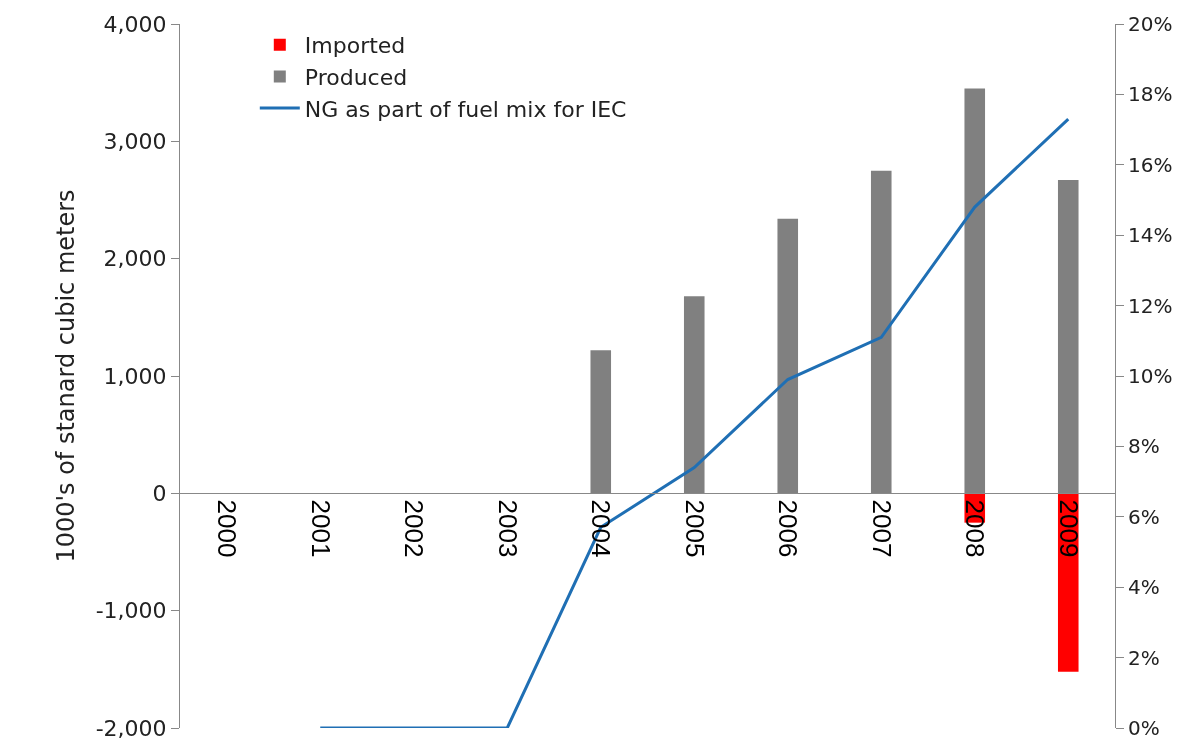 This screenshot has height=753, width=1200. Describe the element at coordinates (601, 528) in the screenshot. I see `x-tick-label: 2004` at that location.